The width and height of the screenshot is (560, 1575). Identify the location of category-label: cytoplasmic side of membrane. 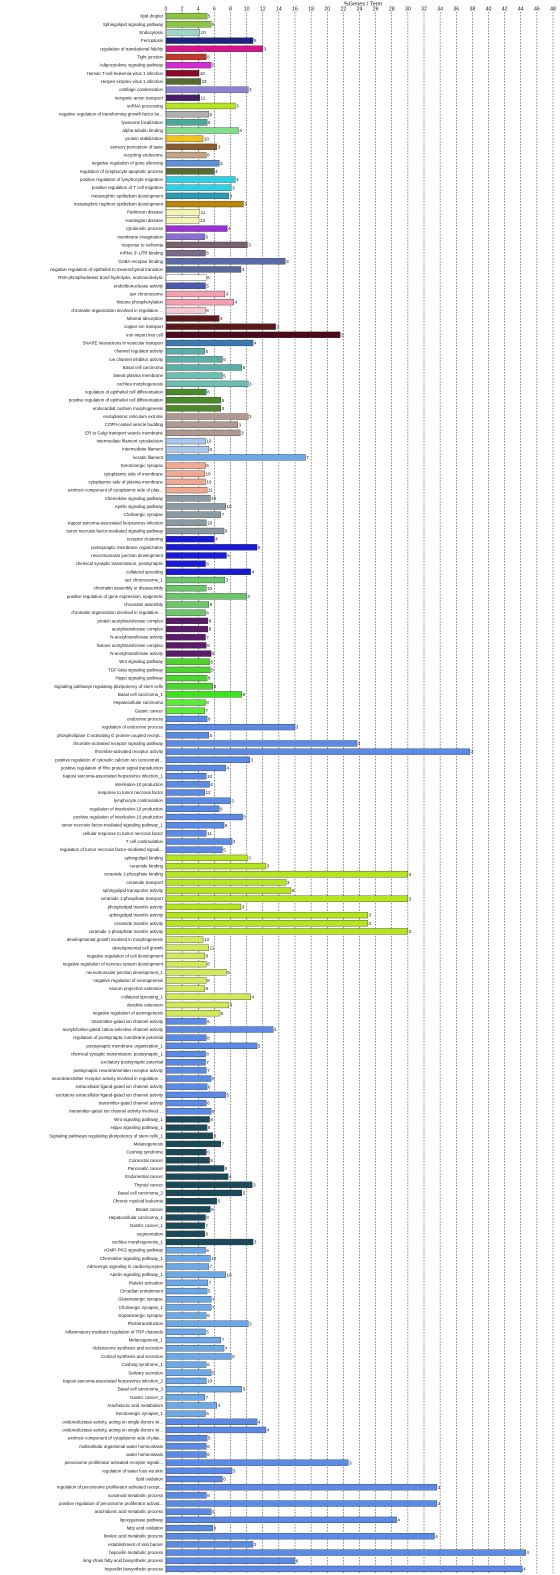
(134, 473).